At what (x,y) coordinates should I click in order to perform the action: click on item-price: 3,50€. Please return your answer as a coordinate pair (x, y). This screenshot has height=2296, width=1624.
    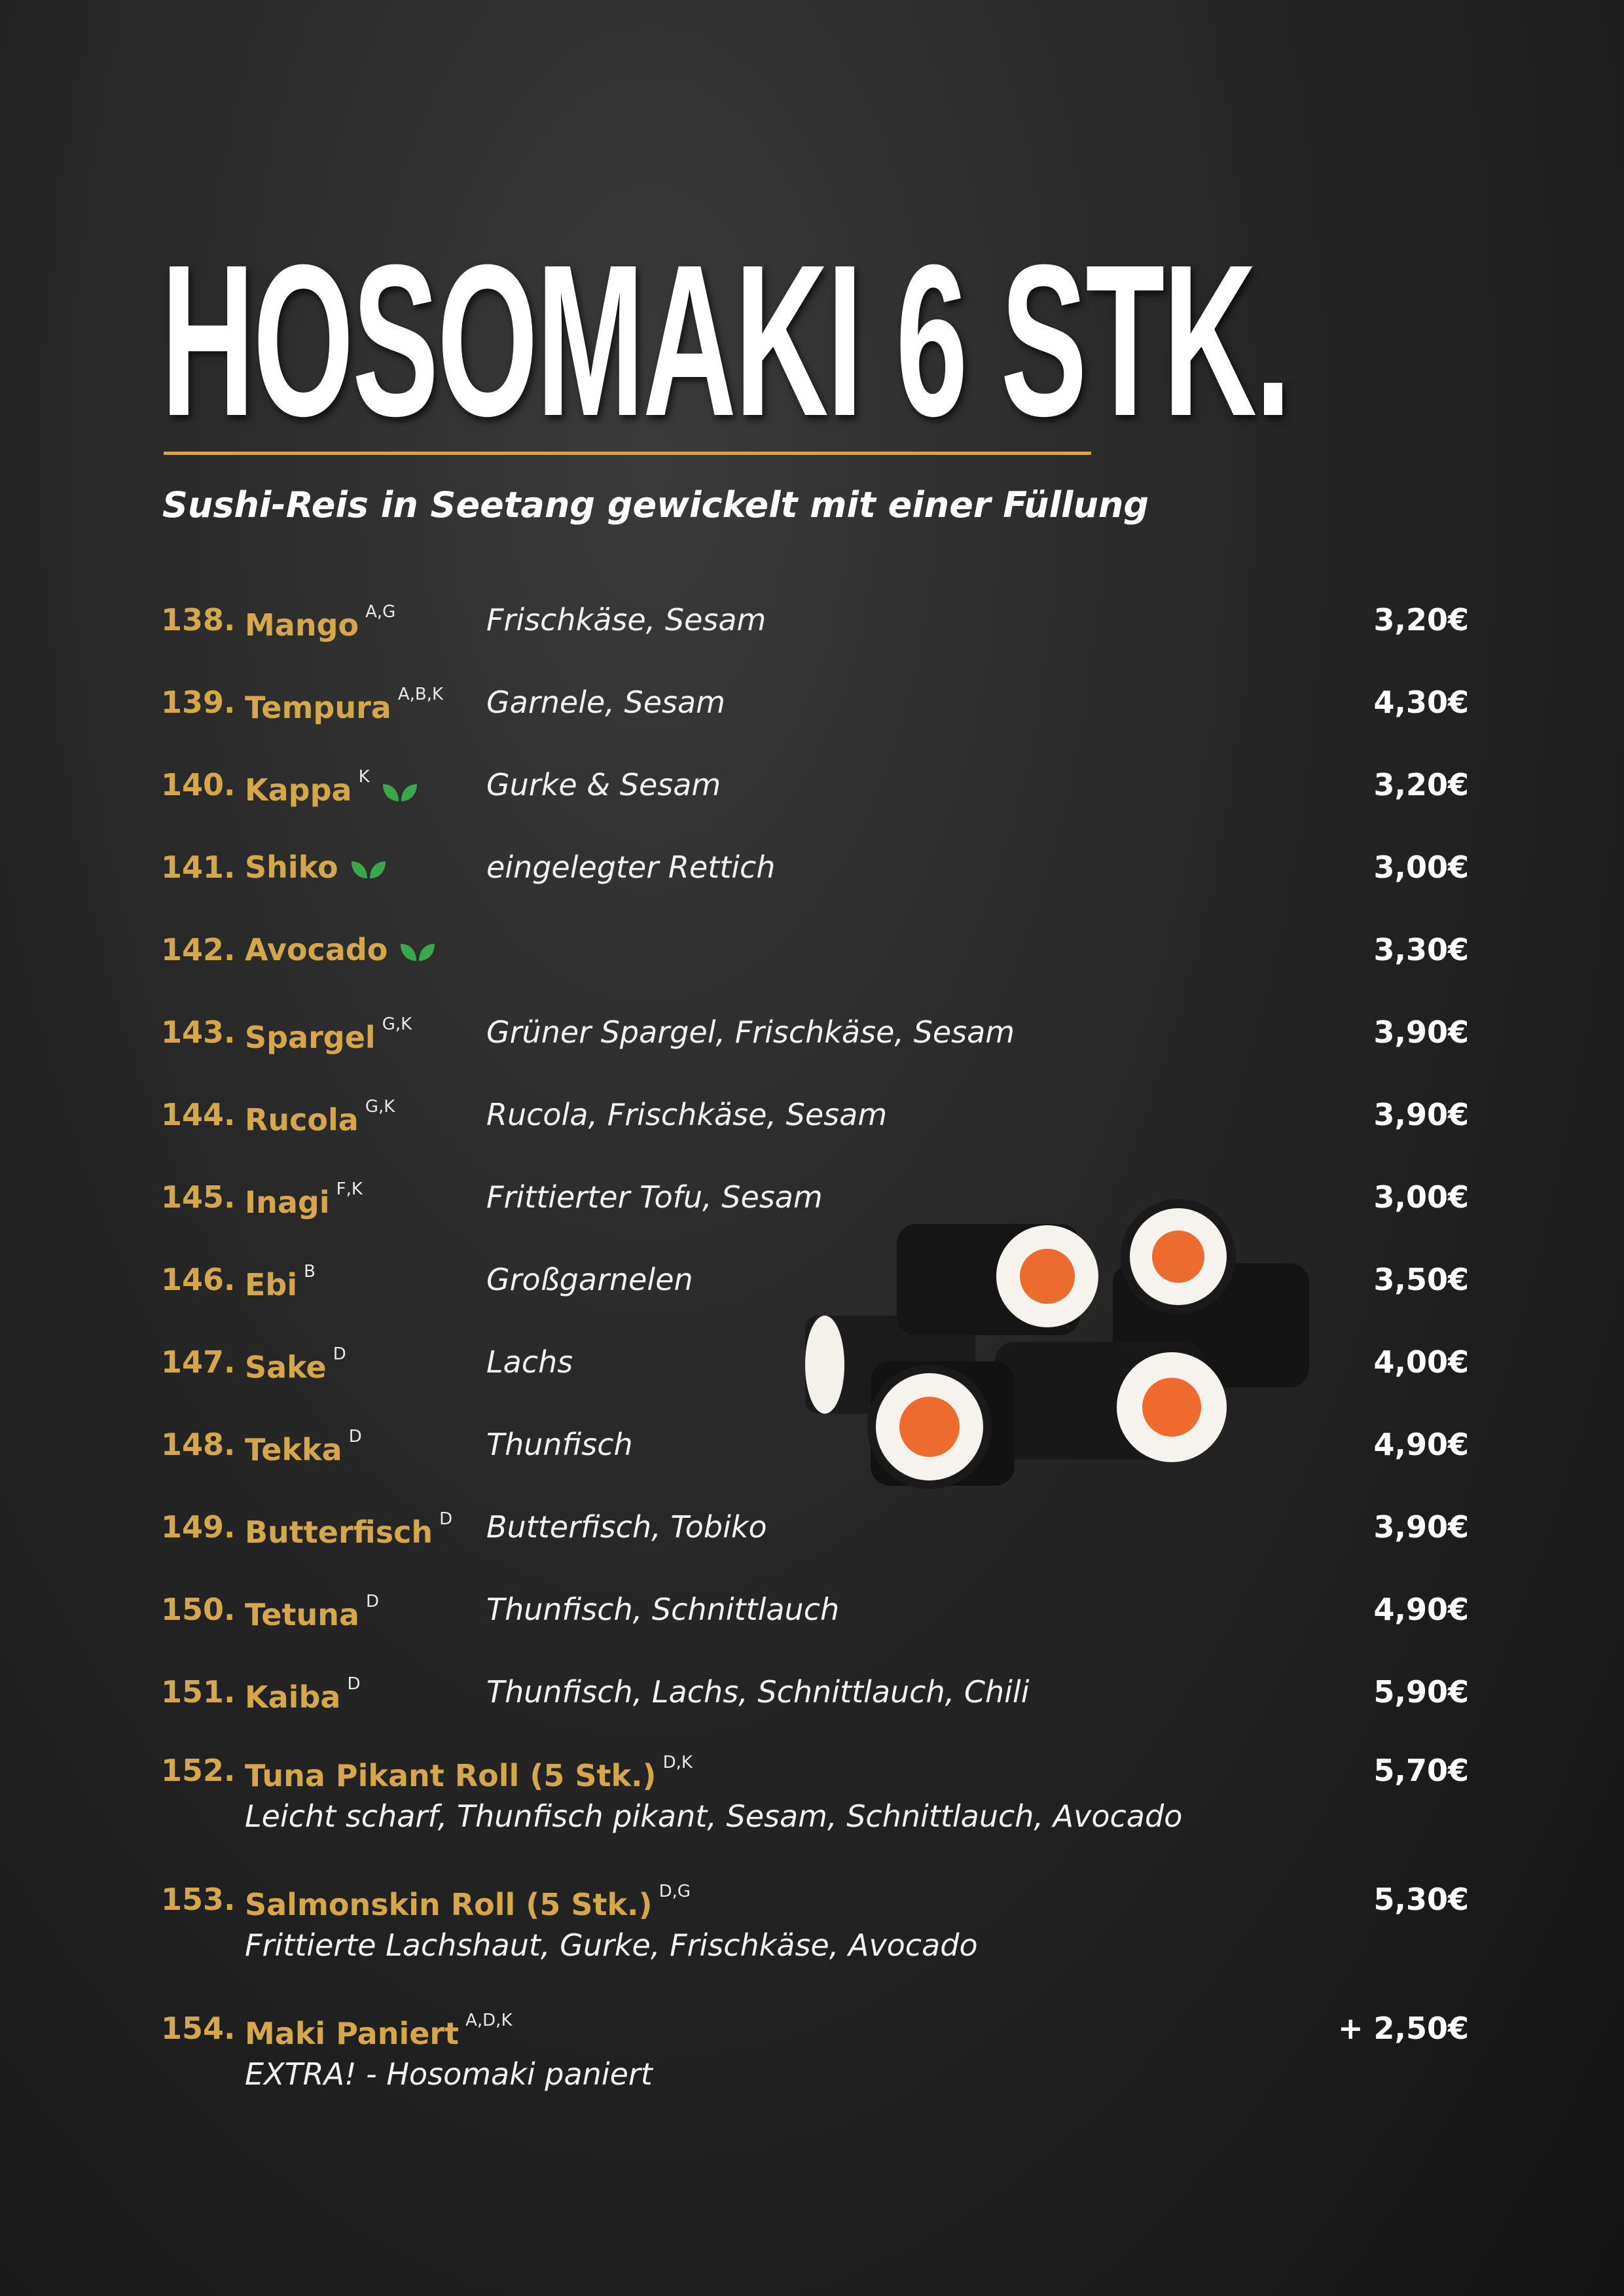
    Looking at the image, I should click on (1421, 1279).